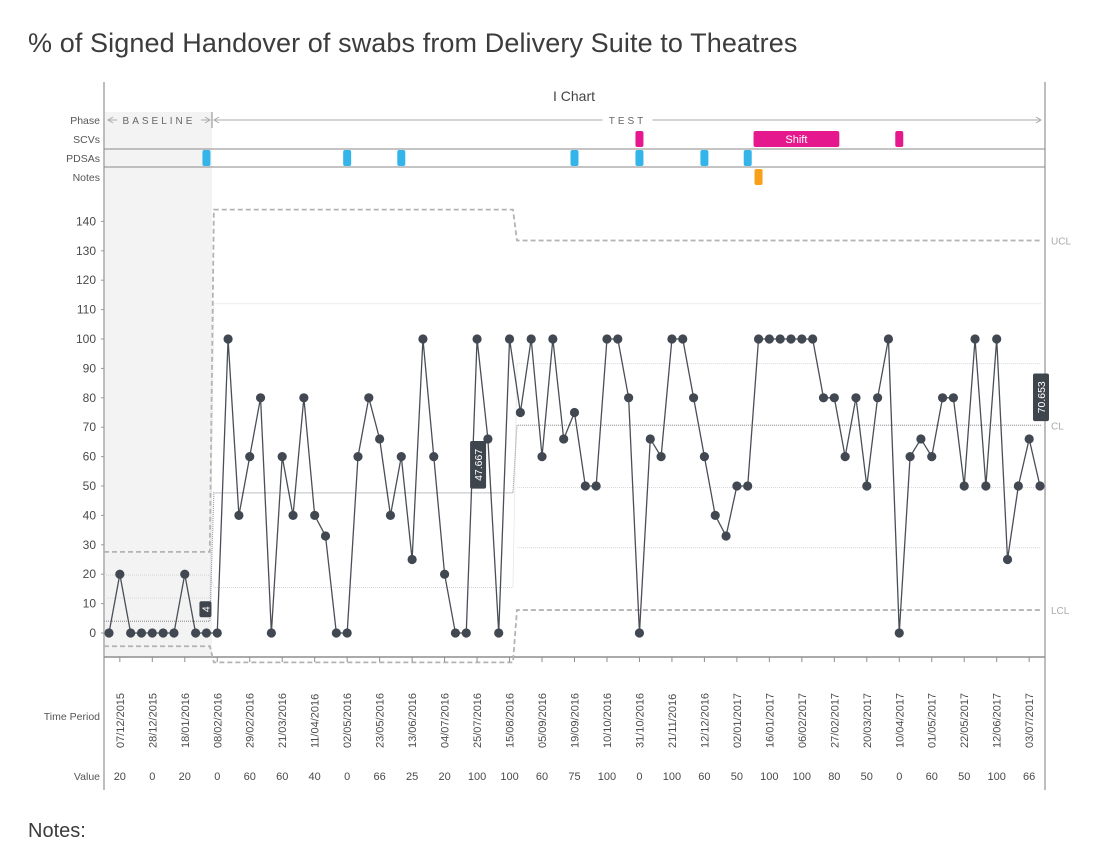 The width and height of the screenshot is (1110, 843). Describe the element at coordinates (478, 465) in the screenshot. I see `cl-callout-box` at that location.